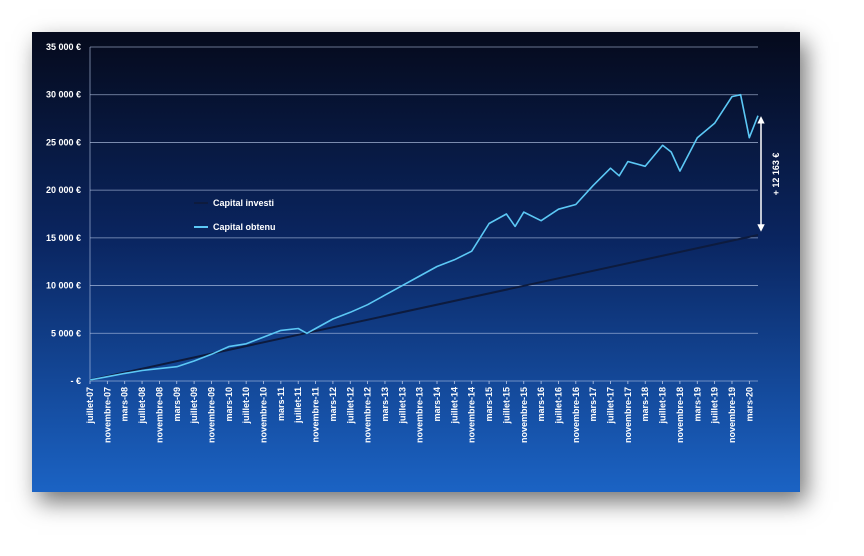 Image resolution: width=864 pixels, height=556 pixels. I want to click on x-tick-label: novembre-07, so click(107, 415).